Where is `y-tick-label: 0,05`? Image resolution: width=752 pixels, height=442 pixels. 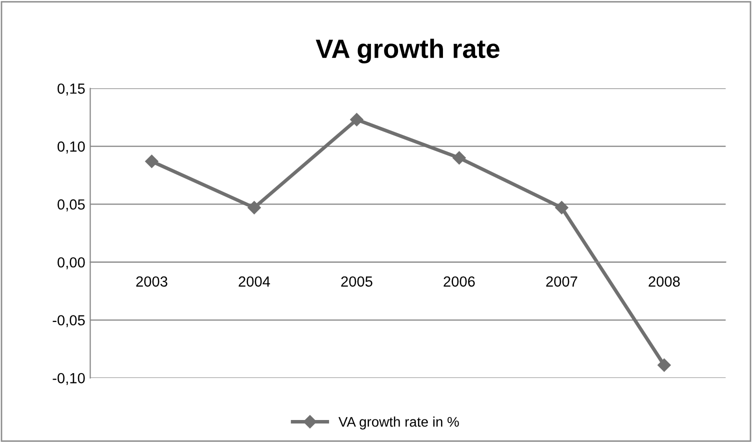 y-tick-label: 0,05 is located at coordinates (71, 205).